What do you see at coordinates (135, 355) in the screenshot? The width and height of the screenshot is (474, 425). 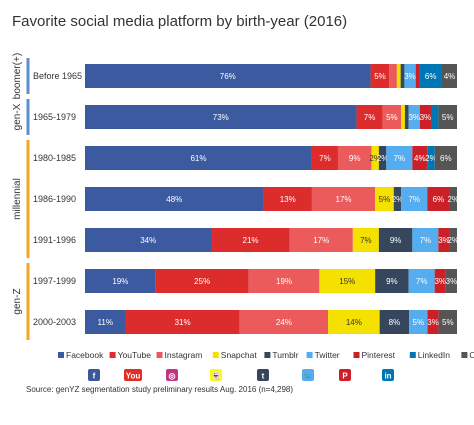 I see `legend-label: YouTube` at bounding box center [135, 355].